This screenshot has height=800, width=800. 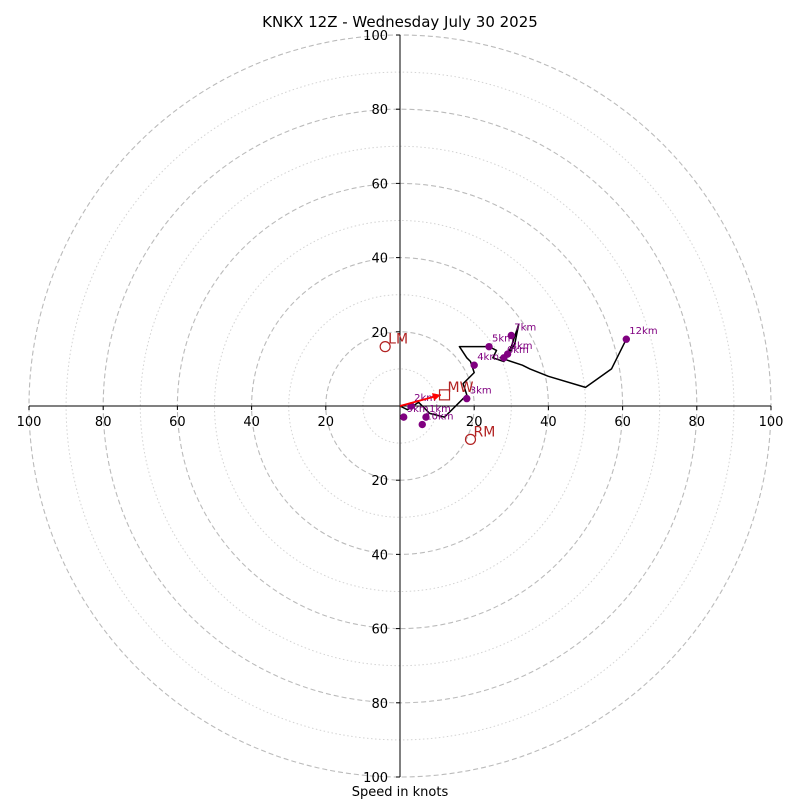 I want to click on height-point-label: 10km, so click(x=439, y=417).